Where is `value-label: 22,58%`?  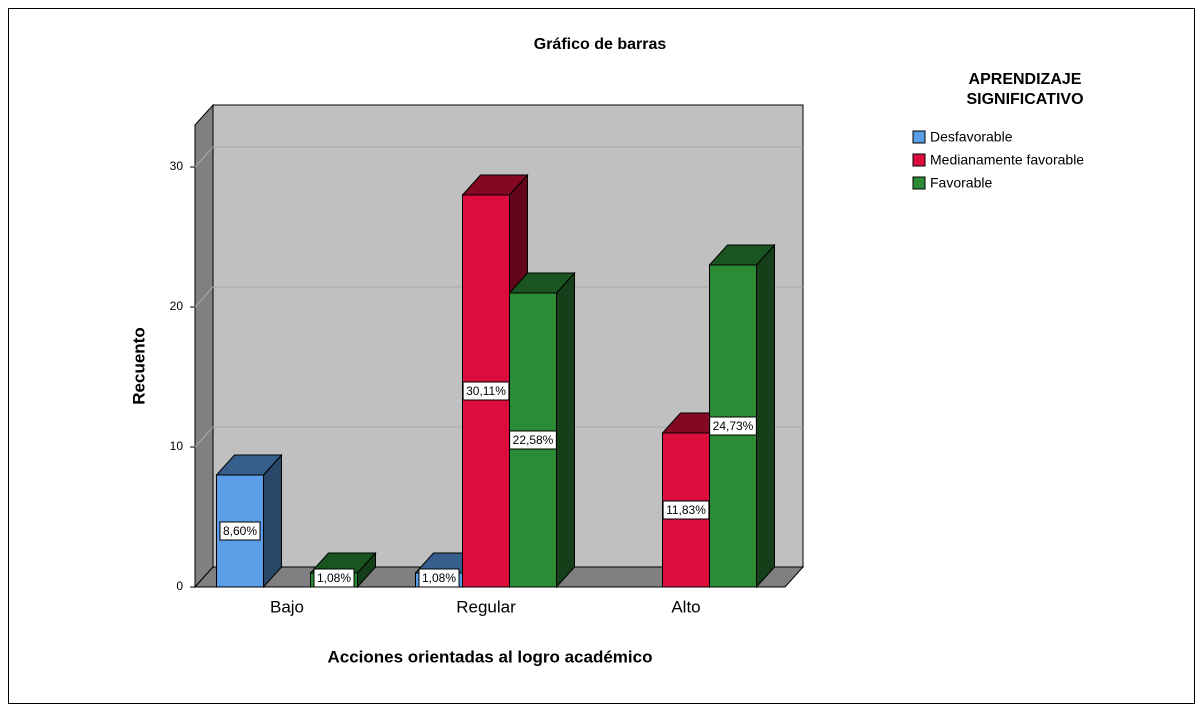 value-label: 22,58% is located at coordinates (533, 440).